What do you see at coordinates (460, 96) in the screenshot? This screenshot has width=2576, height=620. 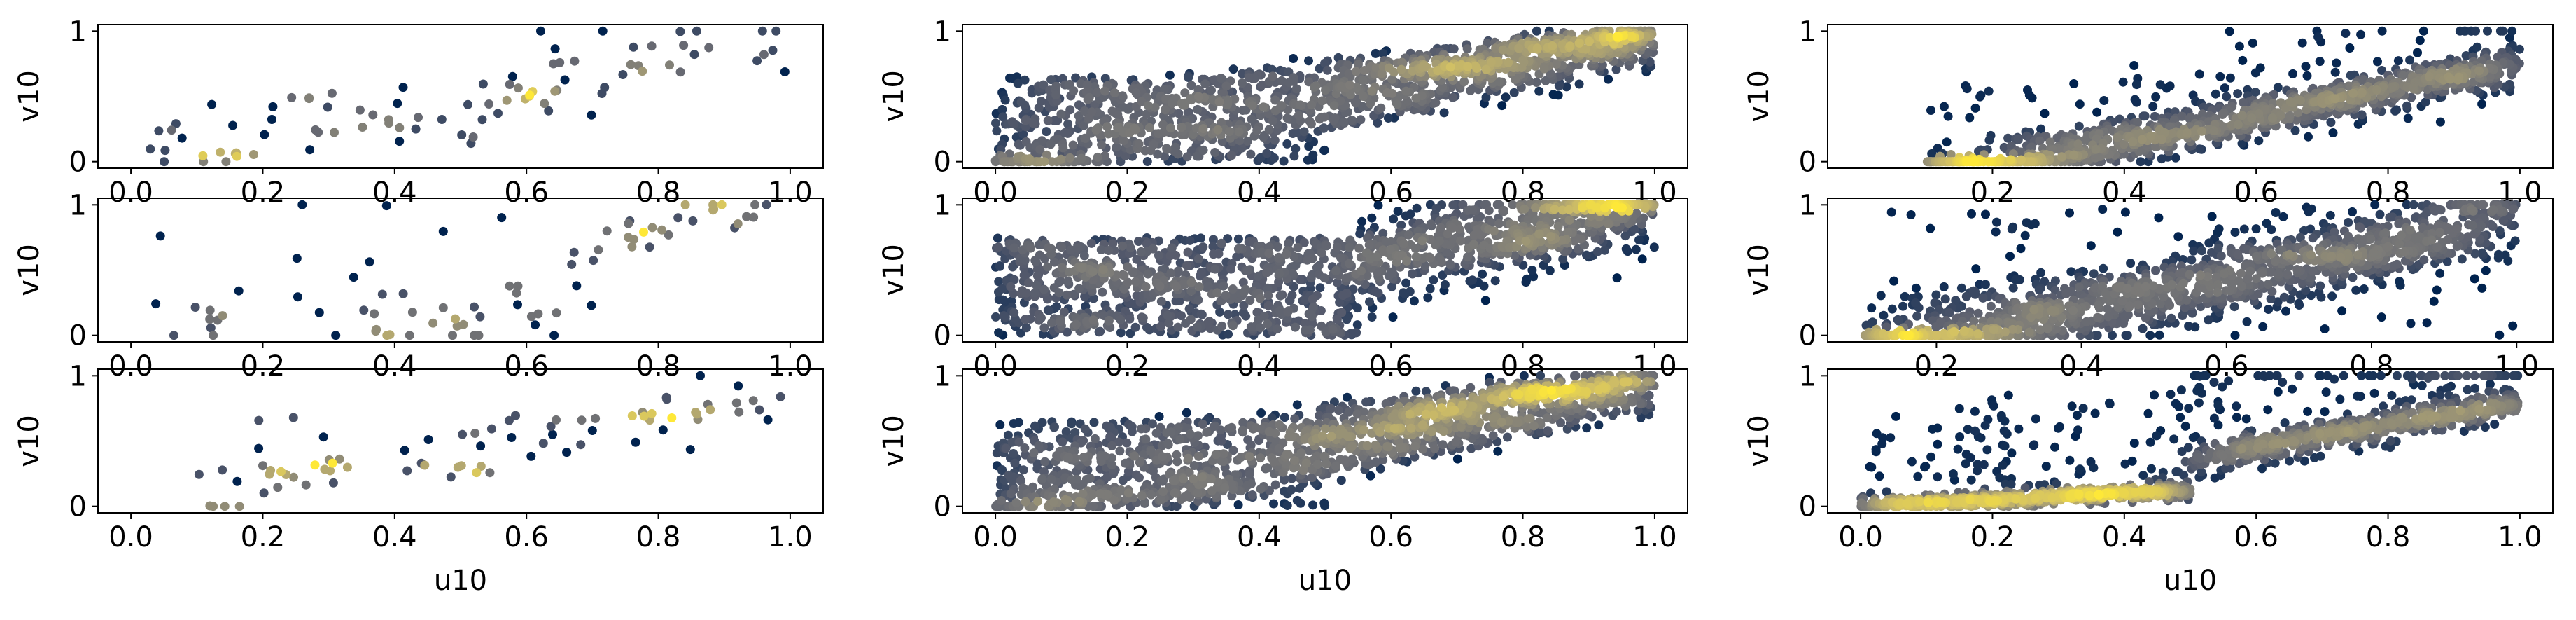 I see `axes-frame` at bounding box center [460, 96].